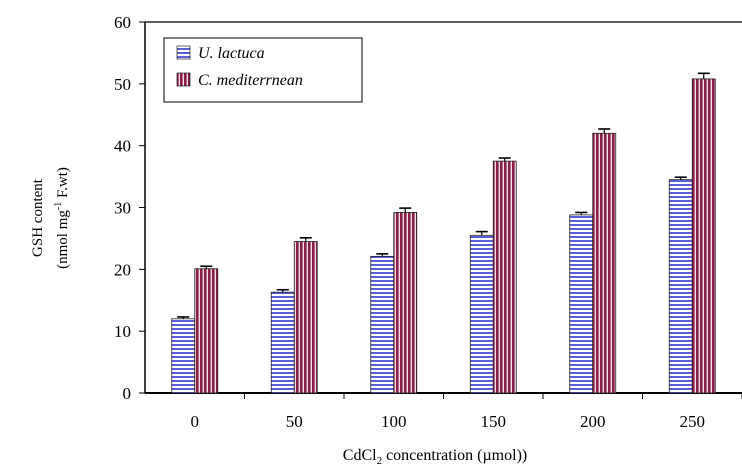  What do you see at coordinates (38, 217) in the screenshot?
I see `y-axis-title-line1: GSH content` at bounding box center [38, 217].